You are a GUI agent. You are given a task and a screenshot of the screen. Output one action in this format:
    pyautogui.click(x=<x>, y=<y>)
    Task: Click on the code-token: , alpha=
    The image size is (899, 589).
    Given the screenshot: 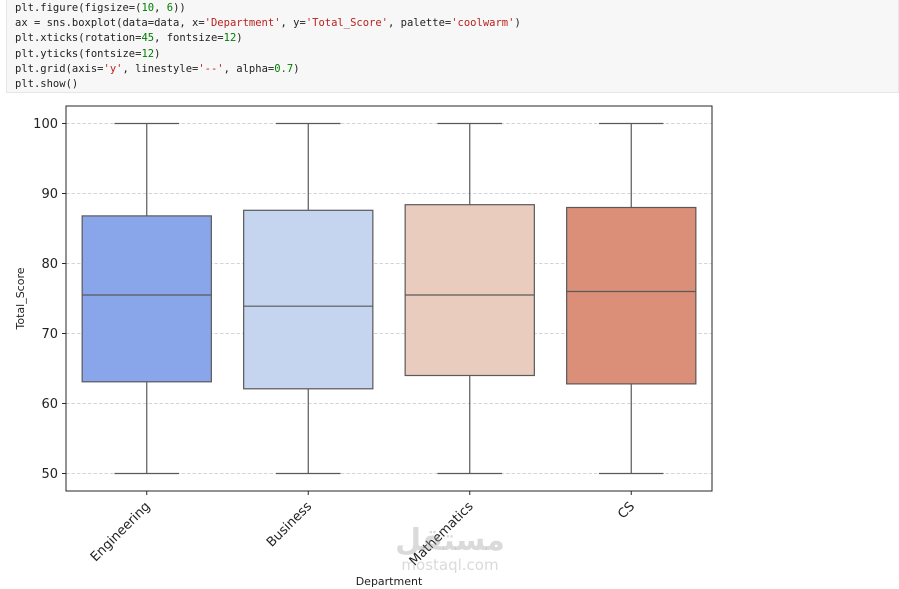 What is the action you would take?
    pyautogui.click(x=249, y=68)
    